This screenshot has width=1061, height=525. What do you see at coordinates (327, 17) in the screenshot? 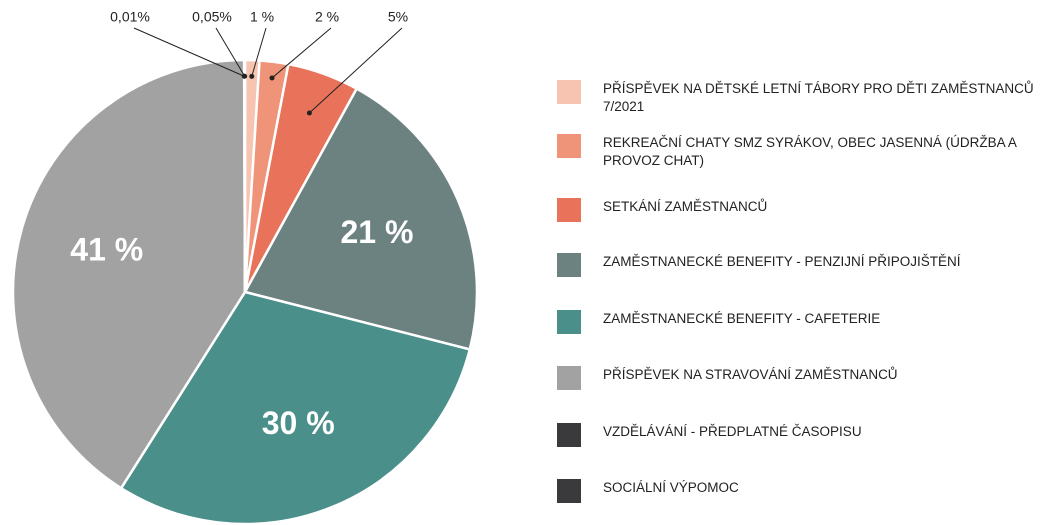
I see `slice-label: 2 %` at bounding box center [327, 17].